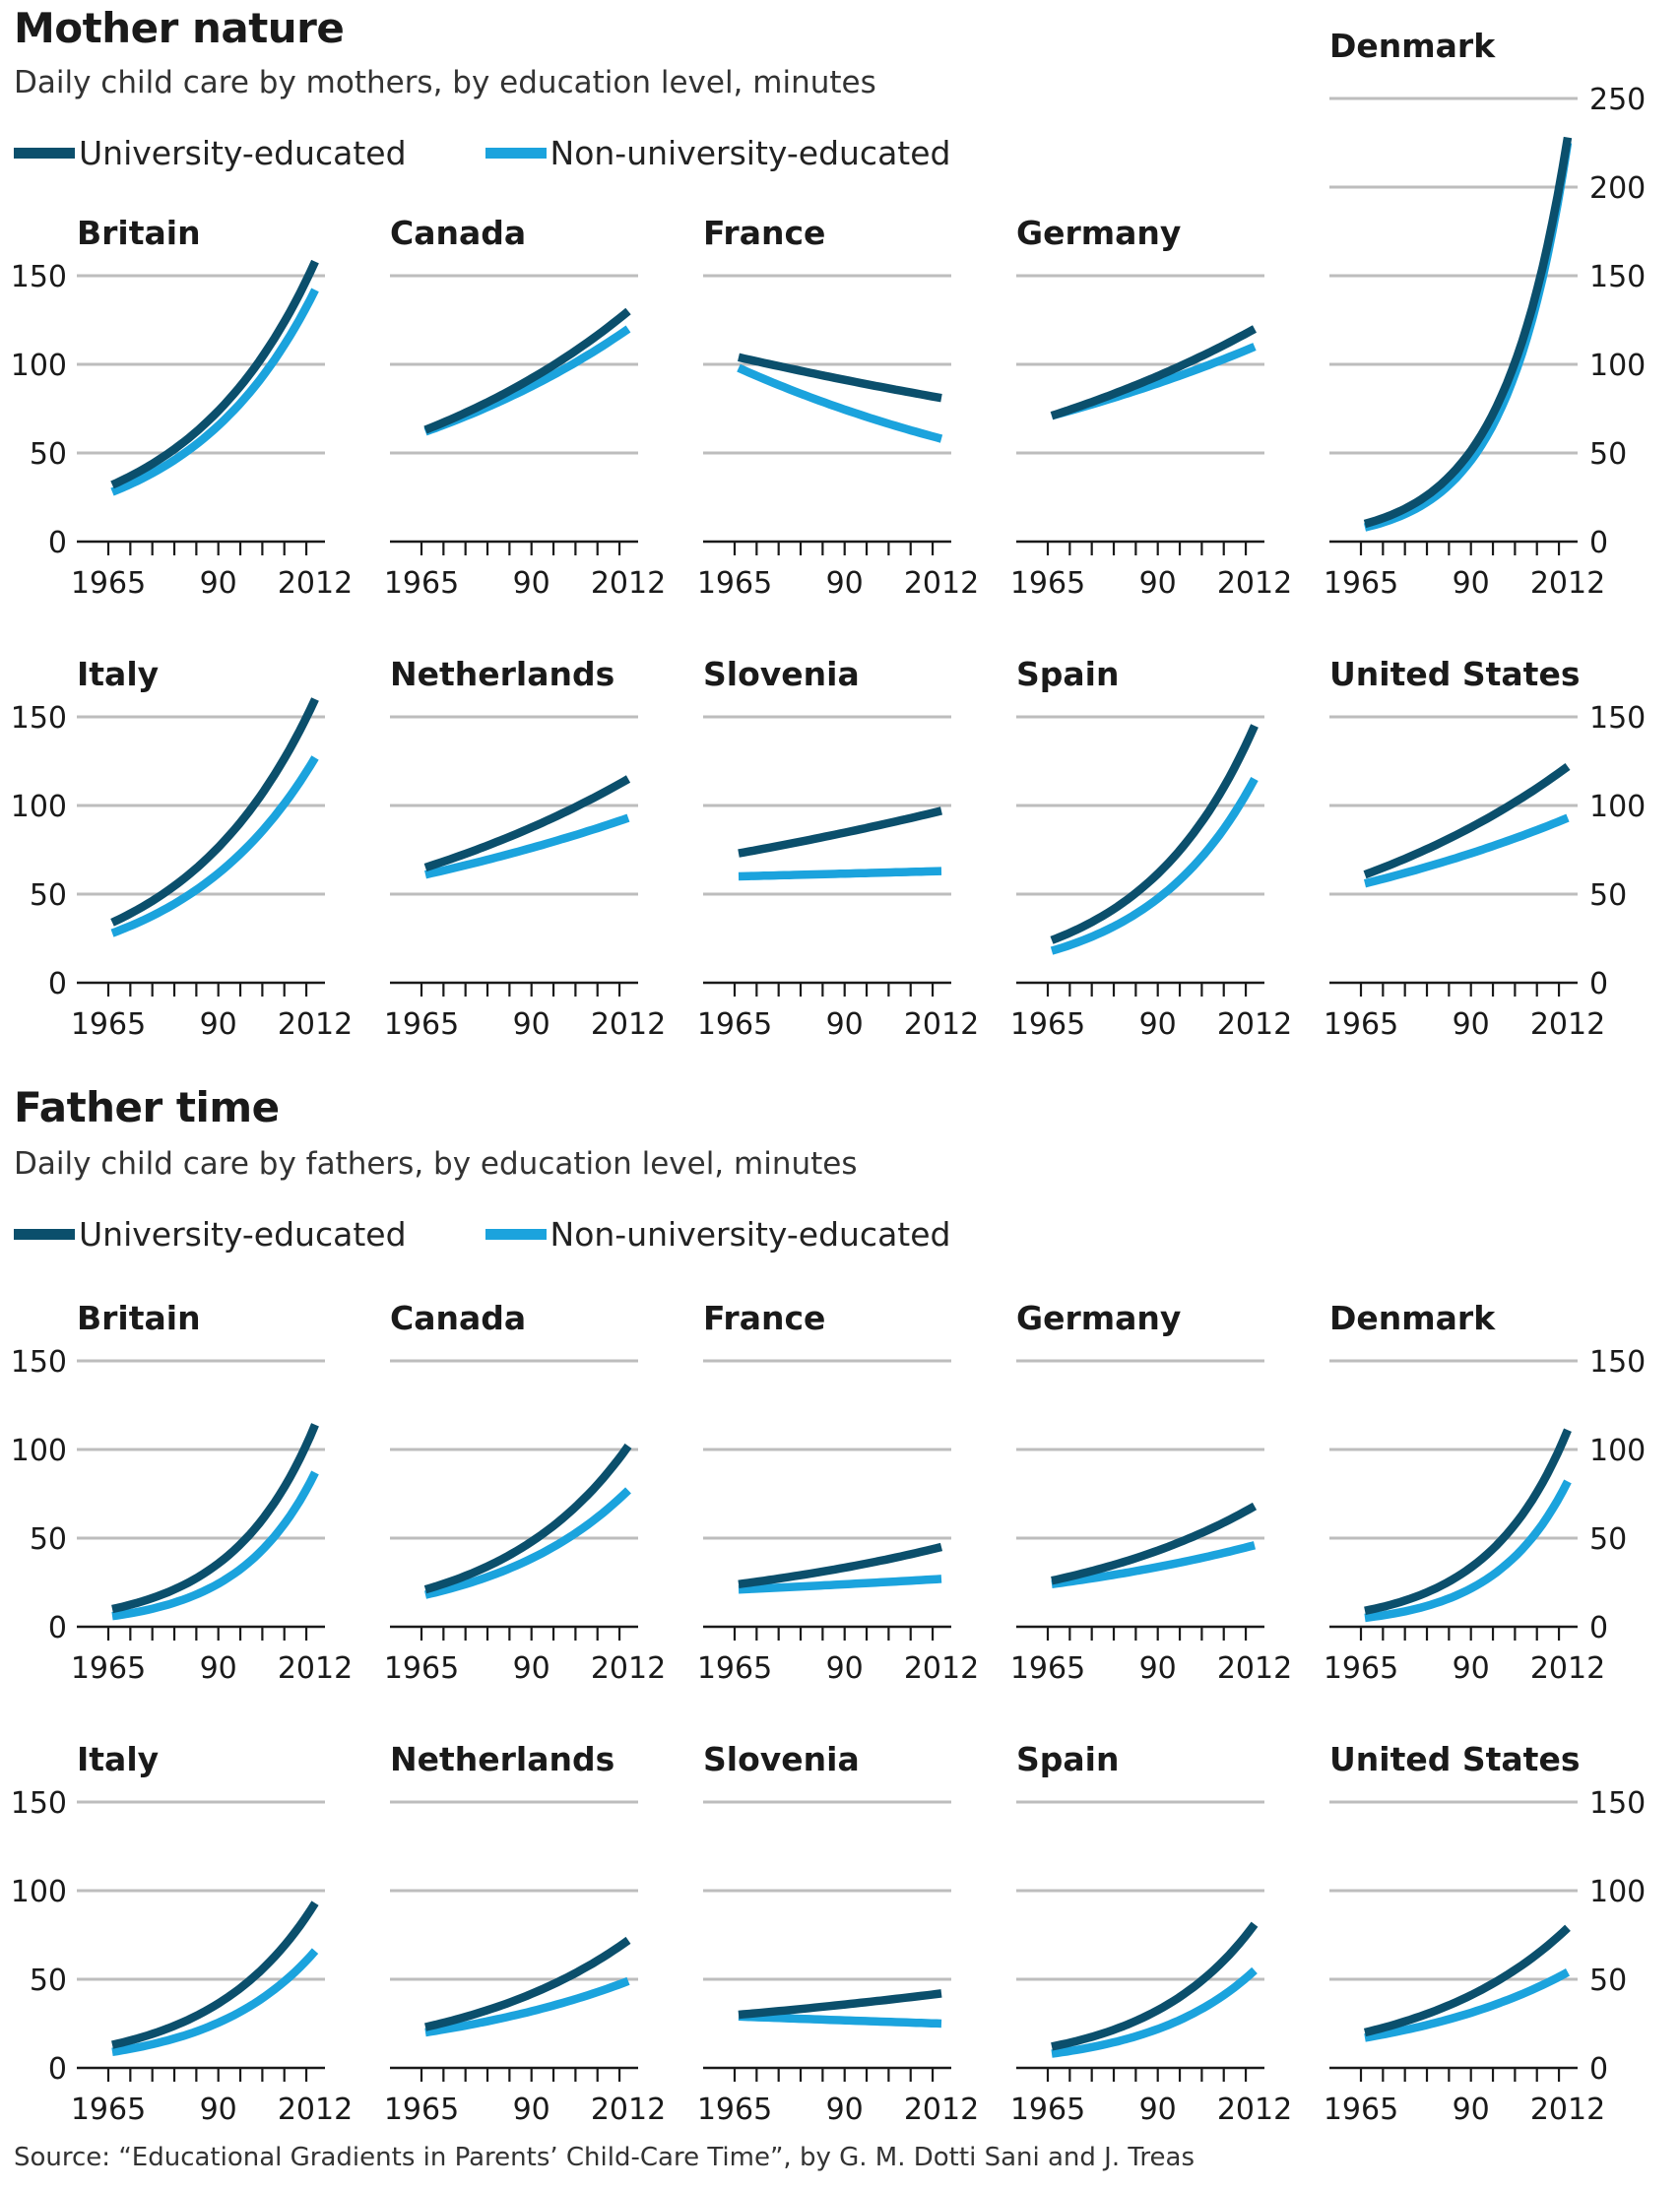 Image resolution: width=1680 pixels, height=2190 pixels. I want to click on panel-italy: 1965 90 2012 0 50 100 150 Italy, so click(182, 1933).